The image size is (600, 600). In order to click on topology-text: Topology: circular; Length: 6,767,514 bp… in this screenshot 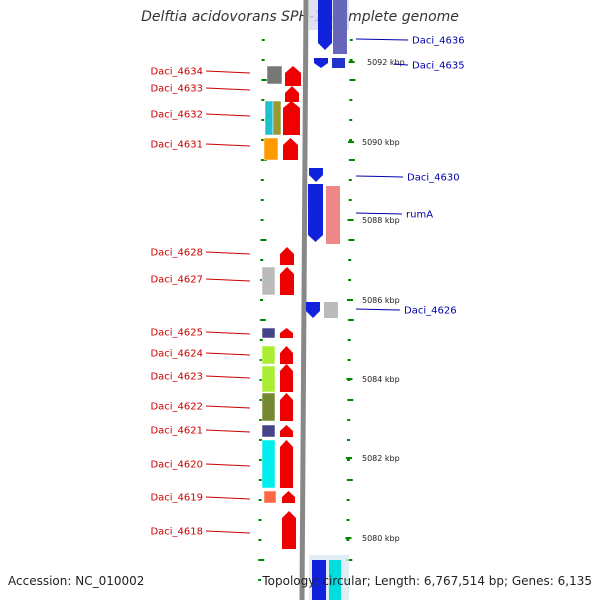, I will do `click(427, 581)`.